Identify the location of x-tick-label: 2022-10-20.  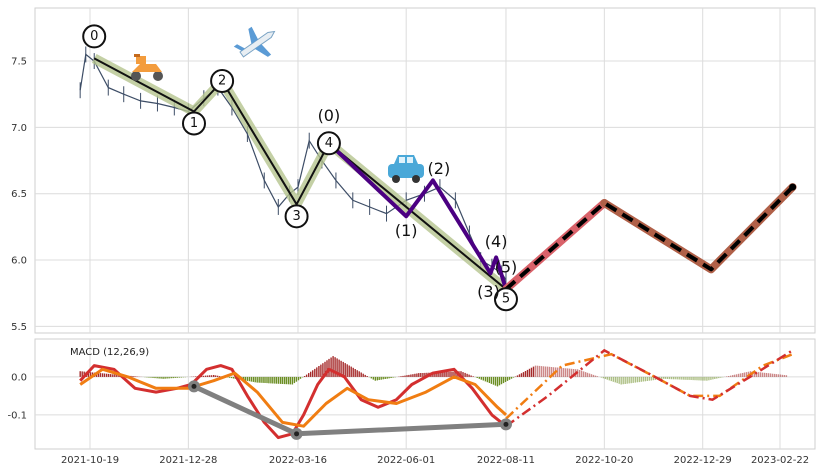
(604, 460).